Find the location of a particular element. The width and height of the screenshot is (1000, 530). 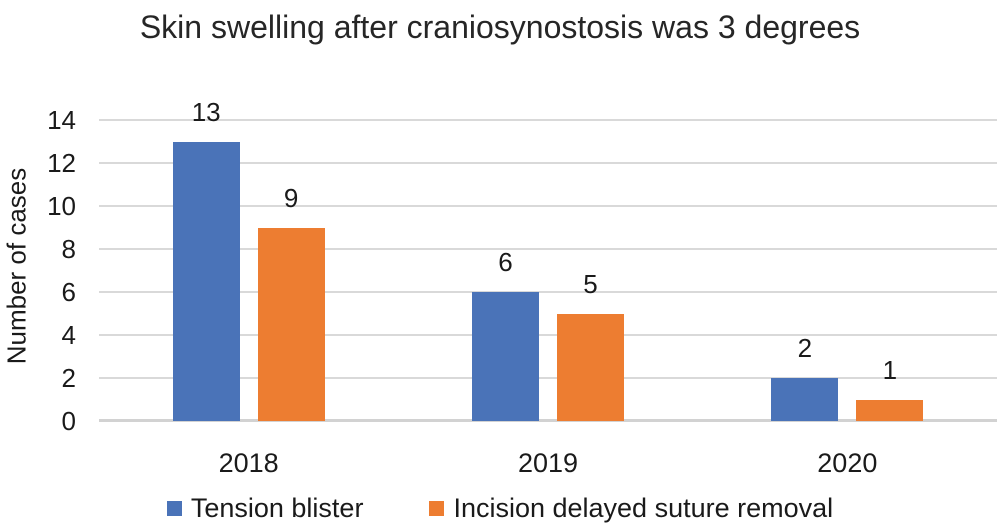

gridline-y10 is located at coordinates (548, 206).